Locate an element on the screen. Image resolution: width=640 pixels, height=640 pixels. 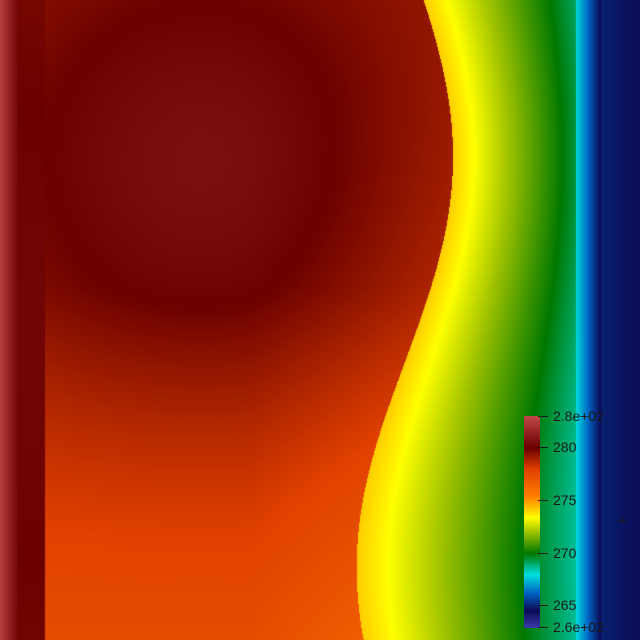
color-legend-ramp is located at coordinates (532, 522).